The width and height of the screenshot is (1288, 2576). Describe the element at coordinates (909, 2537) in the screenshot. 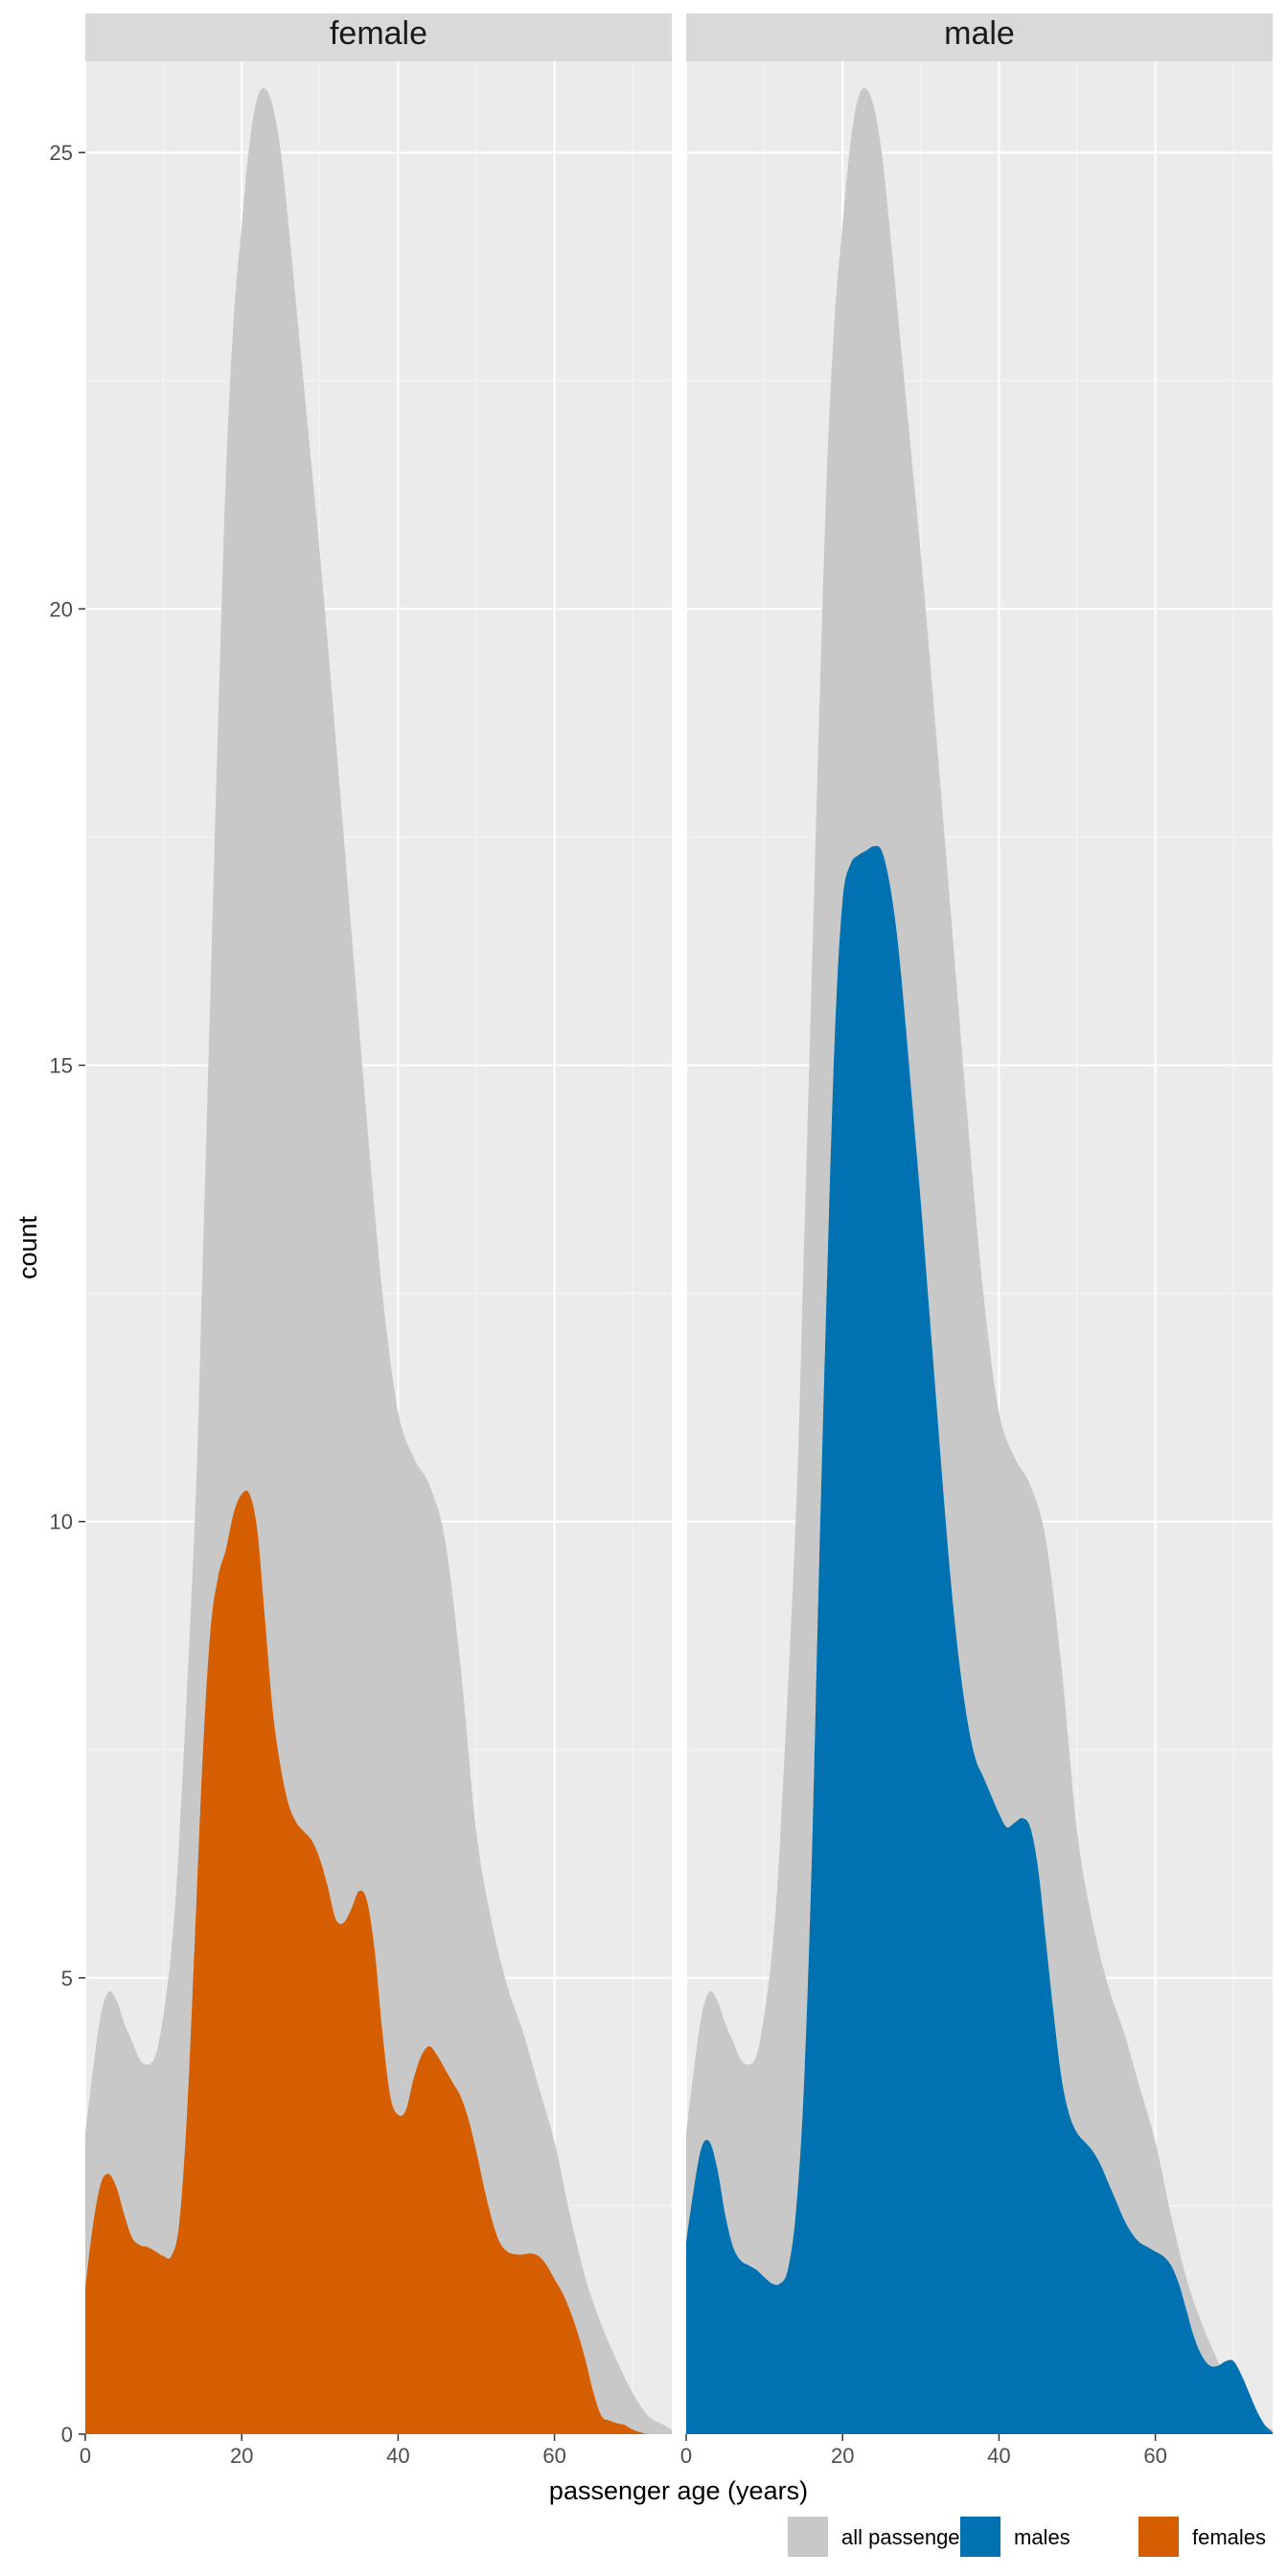

I see `legend-label-all-passengers: all passengers` at that location.